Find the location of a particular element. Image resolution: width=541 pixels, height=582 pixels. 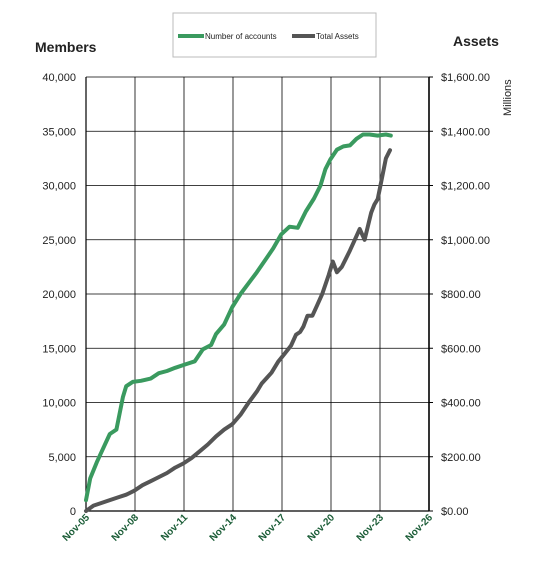

right-axis-title: Assets is located at coordinates (476, 41).